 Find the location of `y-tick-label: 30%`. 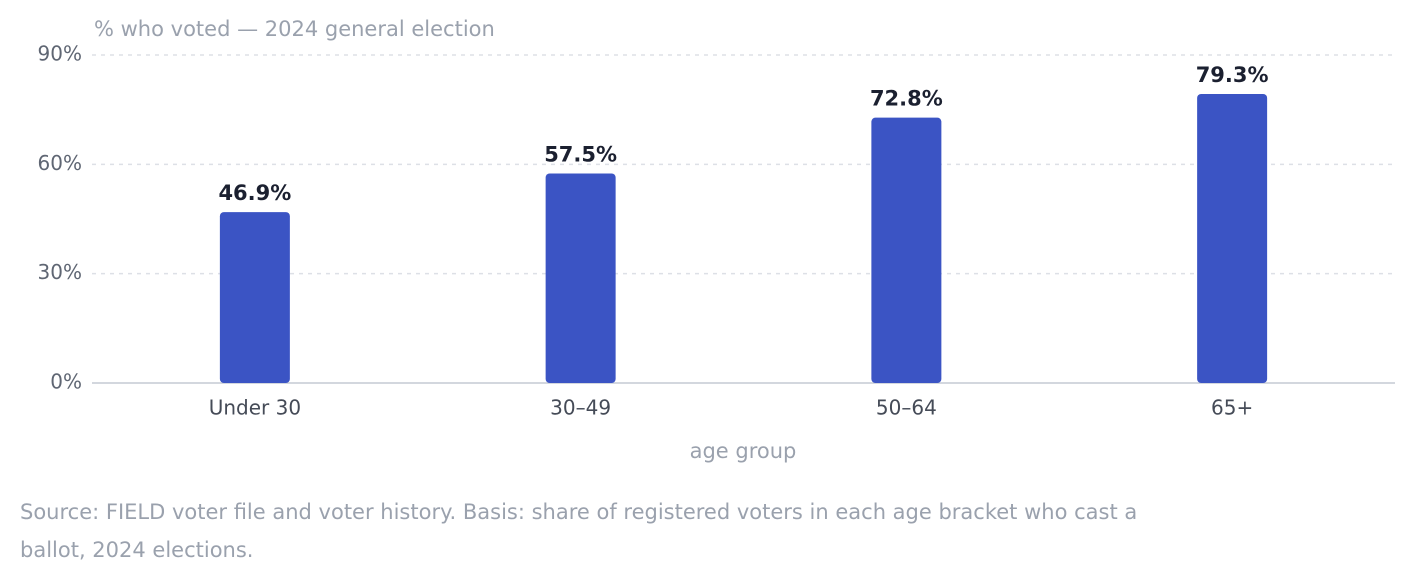

y-tick-label: 30% is located at coordinates (60, 272).